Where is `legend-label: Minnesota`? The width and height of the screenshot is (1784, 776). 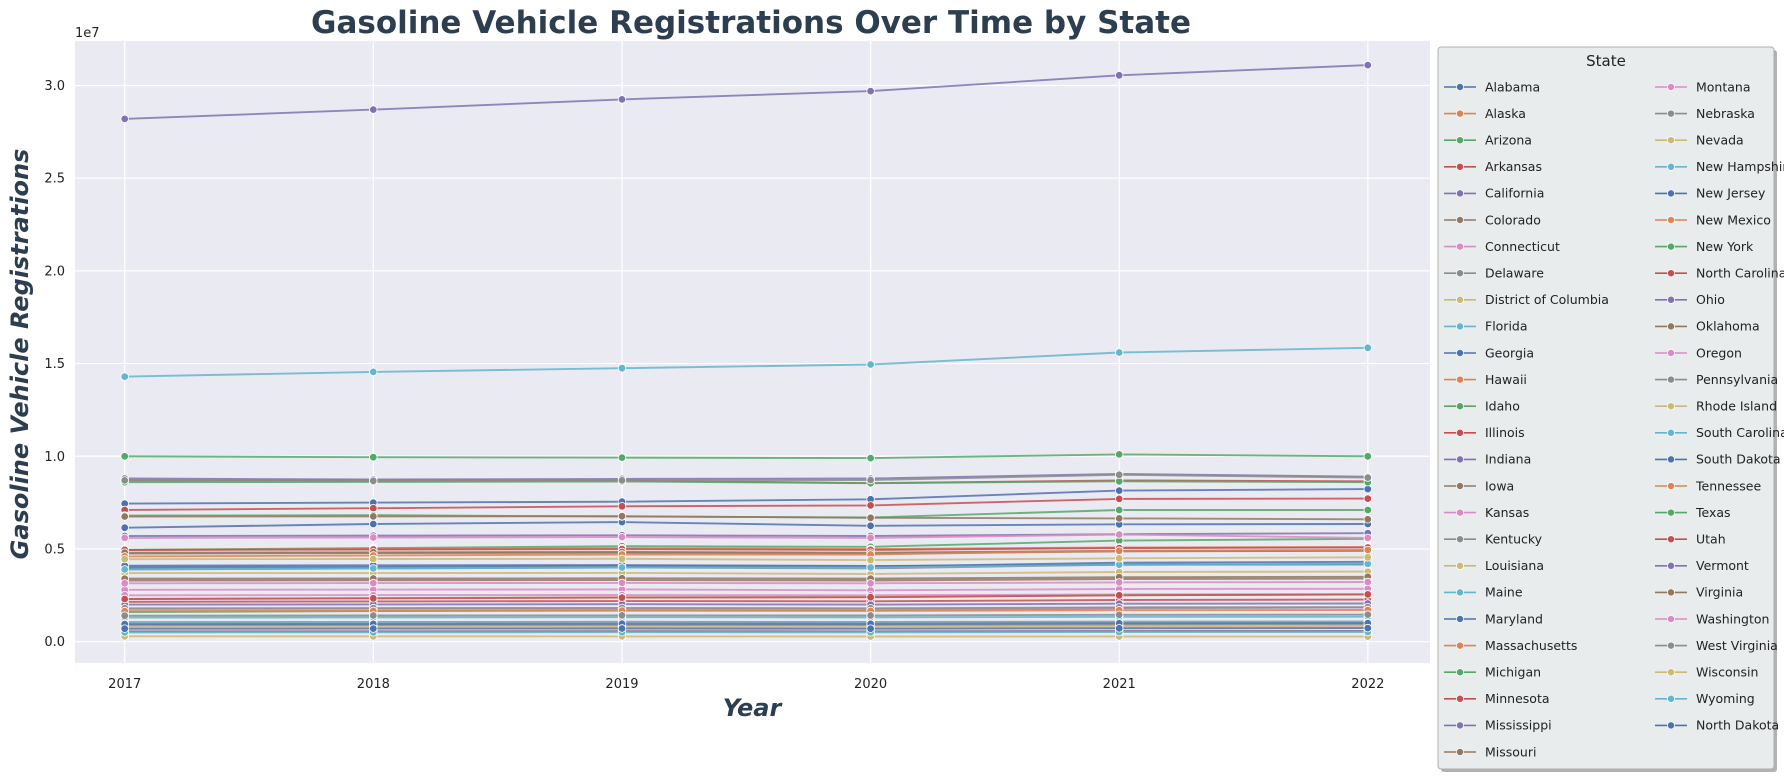
legend-label: Minnesota is located at coordinates (1517, 698).